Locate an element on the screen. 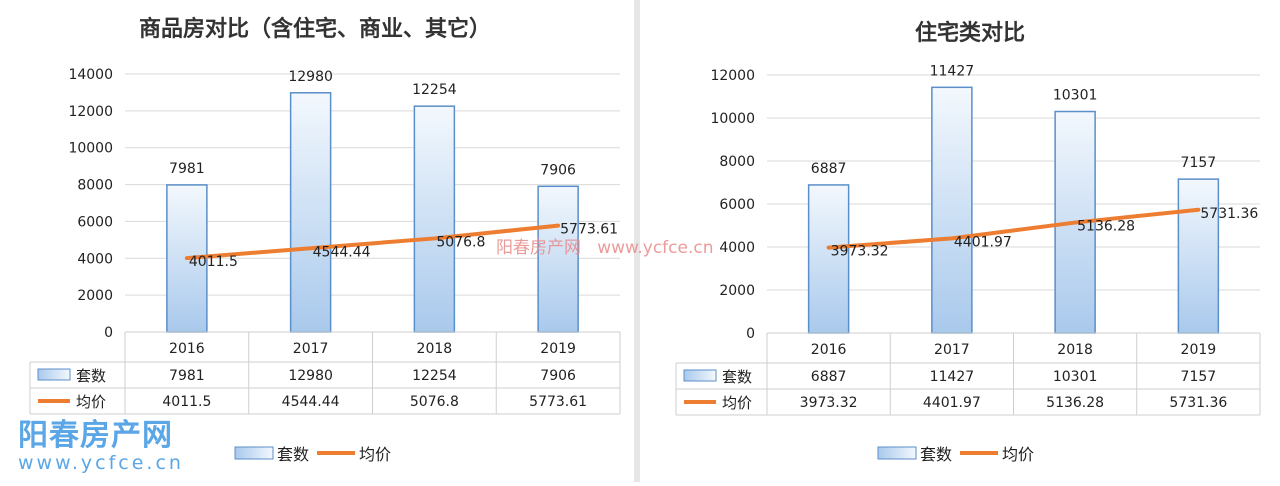 This screenshot has width=1280, height=486. table-cell: 10301 is located at coordinates (1075, 377).